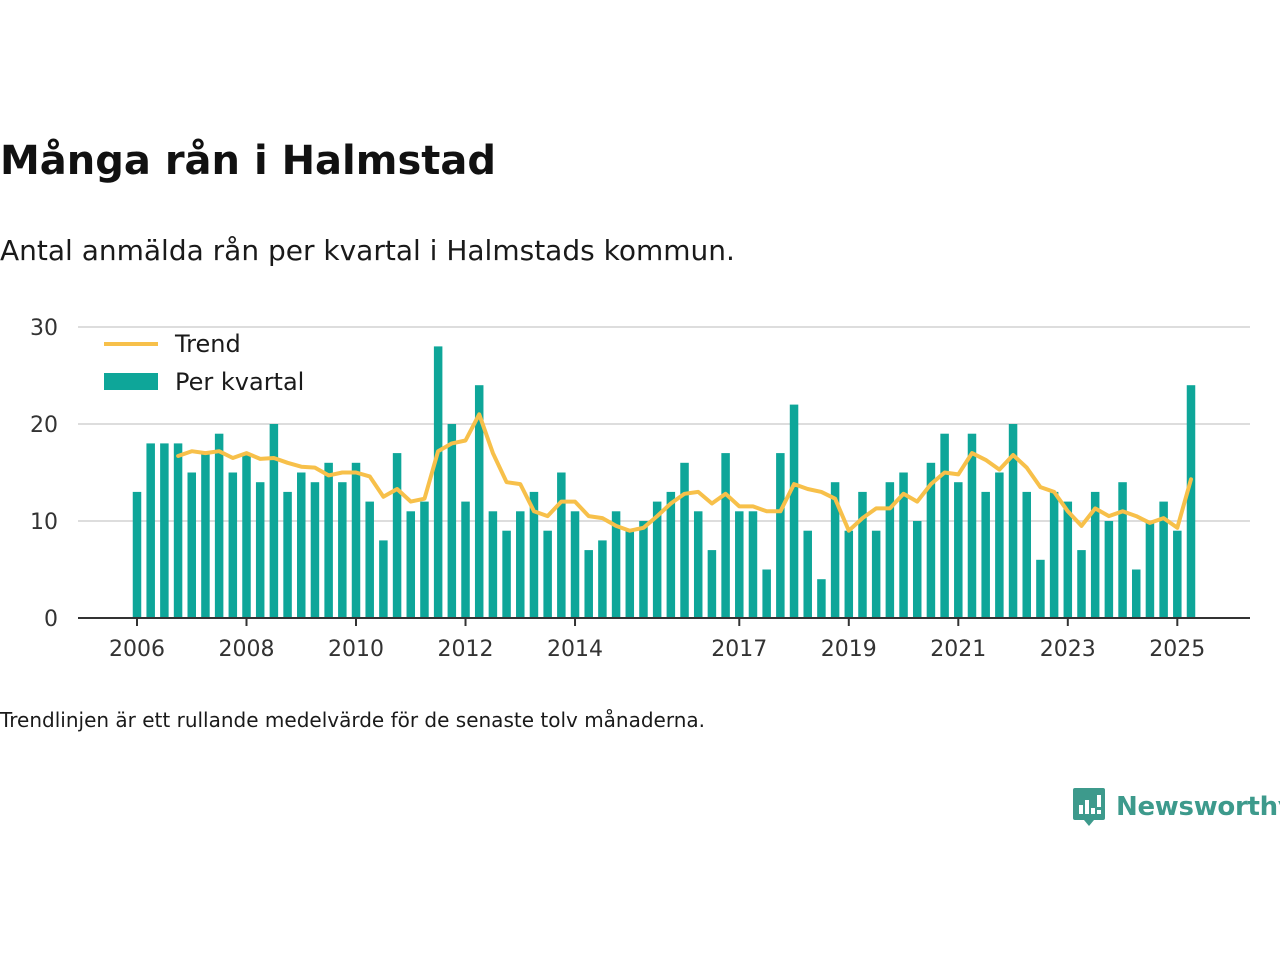 The image size is (1280, 960). Describe the element at coordinates (739, 649) in the screenshot. I see `x-tick-label: 2017` at that location.